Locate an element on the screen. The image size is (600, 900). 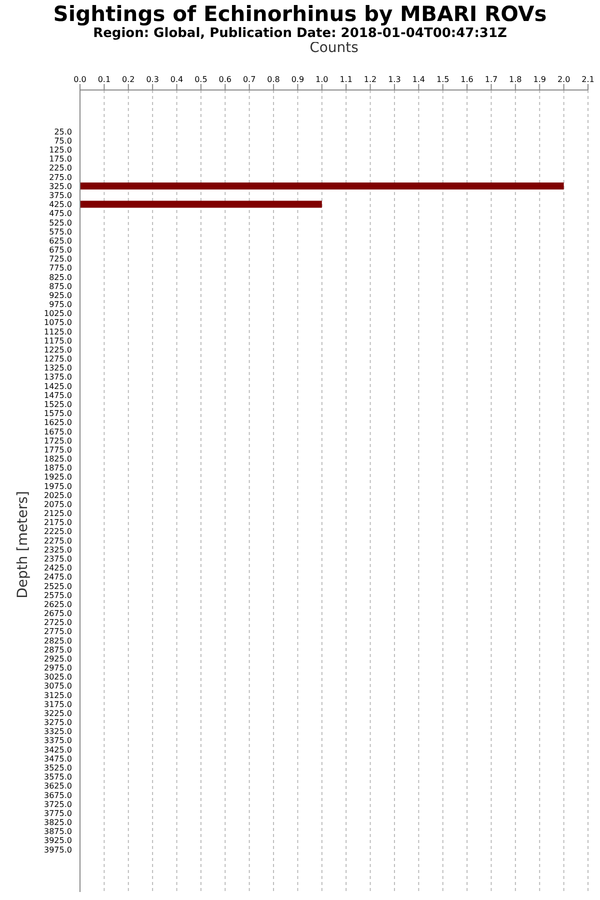
y-tick-label: 3675.0 is located at coordinates (58, 795).